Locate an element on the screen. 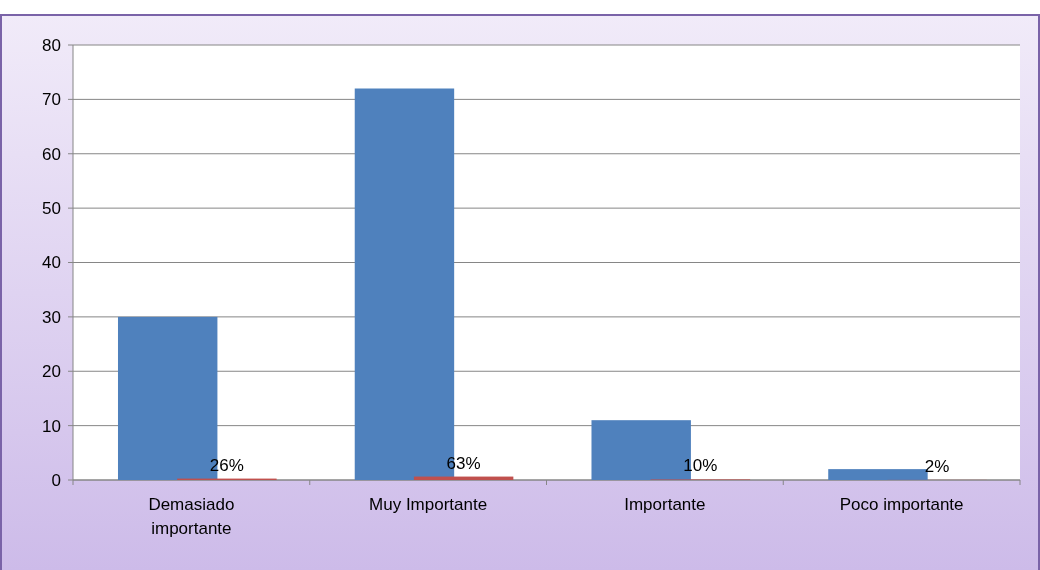 This screenshot has height=570, width=1040. data-label: 2% is located at coordinates (937, 466).